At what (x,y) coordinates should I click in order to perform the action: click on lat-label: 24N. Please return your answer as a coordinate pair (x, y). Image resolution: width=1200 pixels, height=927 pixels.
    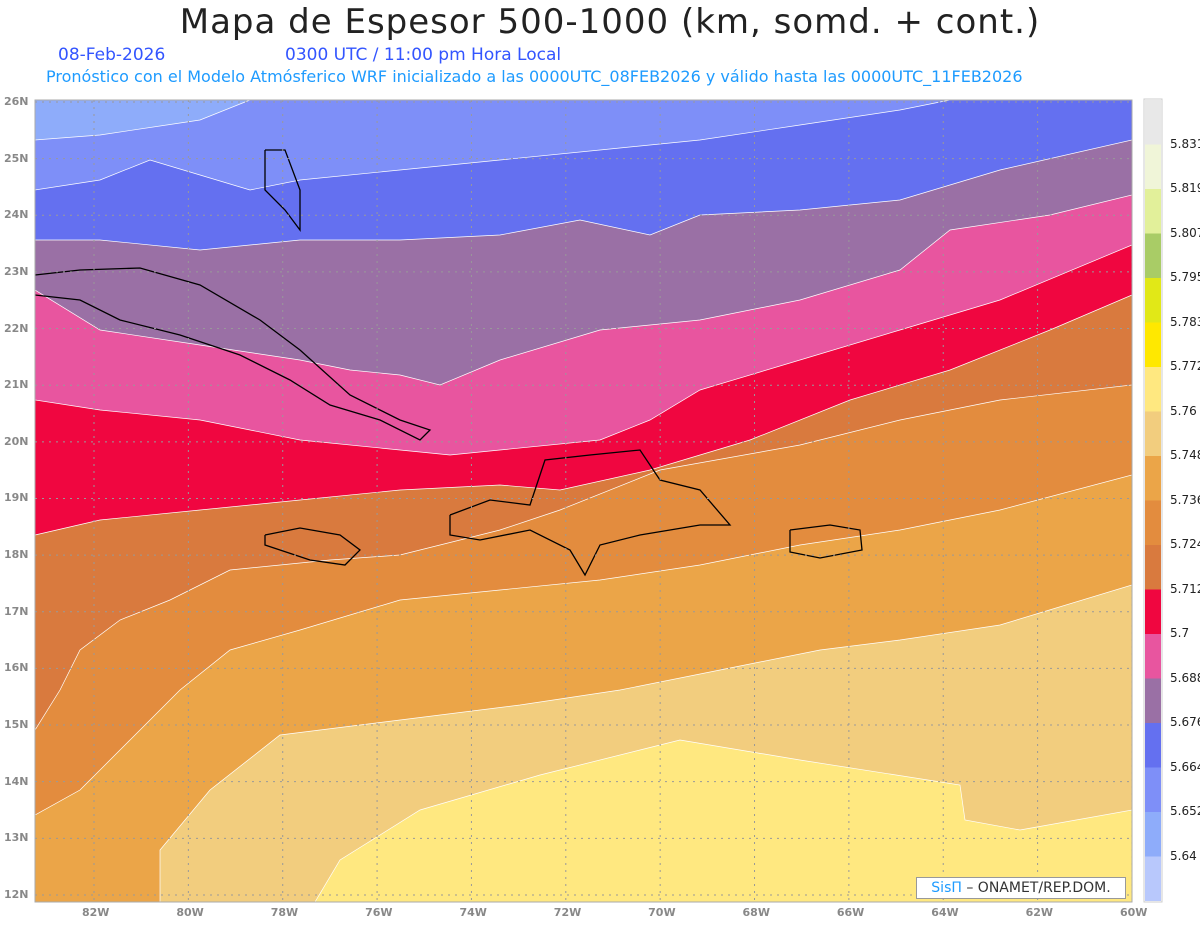
    Looking at the image, I should click on (16, 215).